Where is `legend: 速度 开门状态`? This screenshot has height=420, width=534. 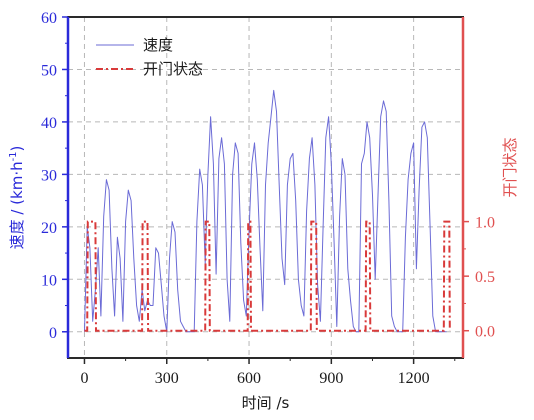 legend: 速度 开门状态 is located at coordinates (149, 57).